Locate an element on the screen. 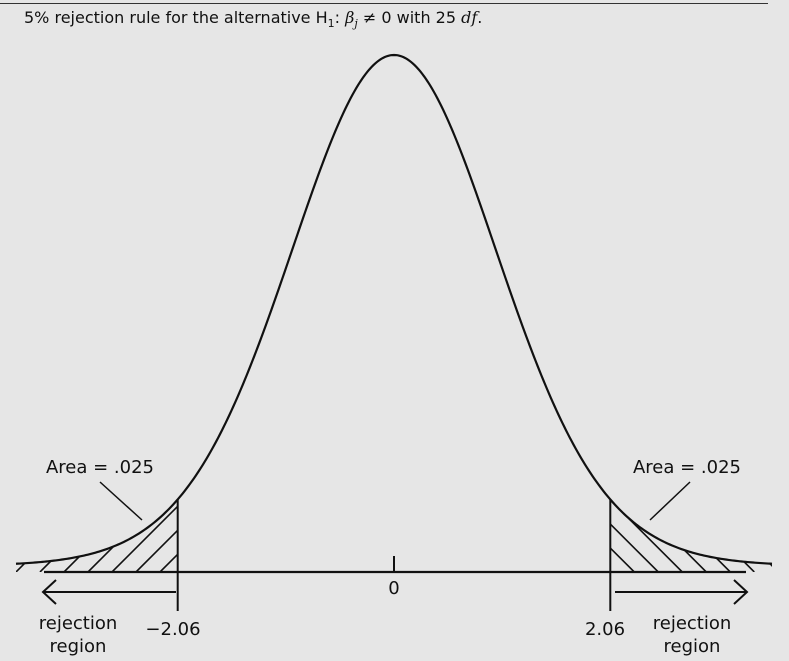  caption-h-subscript: 1 is located at coordinates (331, 24).